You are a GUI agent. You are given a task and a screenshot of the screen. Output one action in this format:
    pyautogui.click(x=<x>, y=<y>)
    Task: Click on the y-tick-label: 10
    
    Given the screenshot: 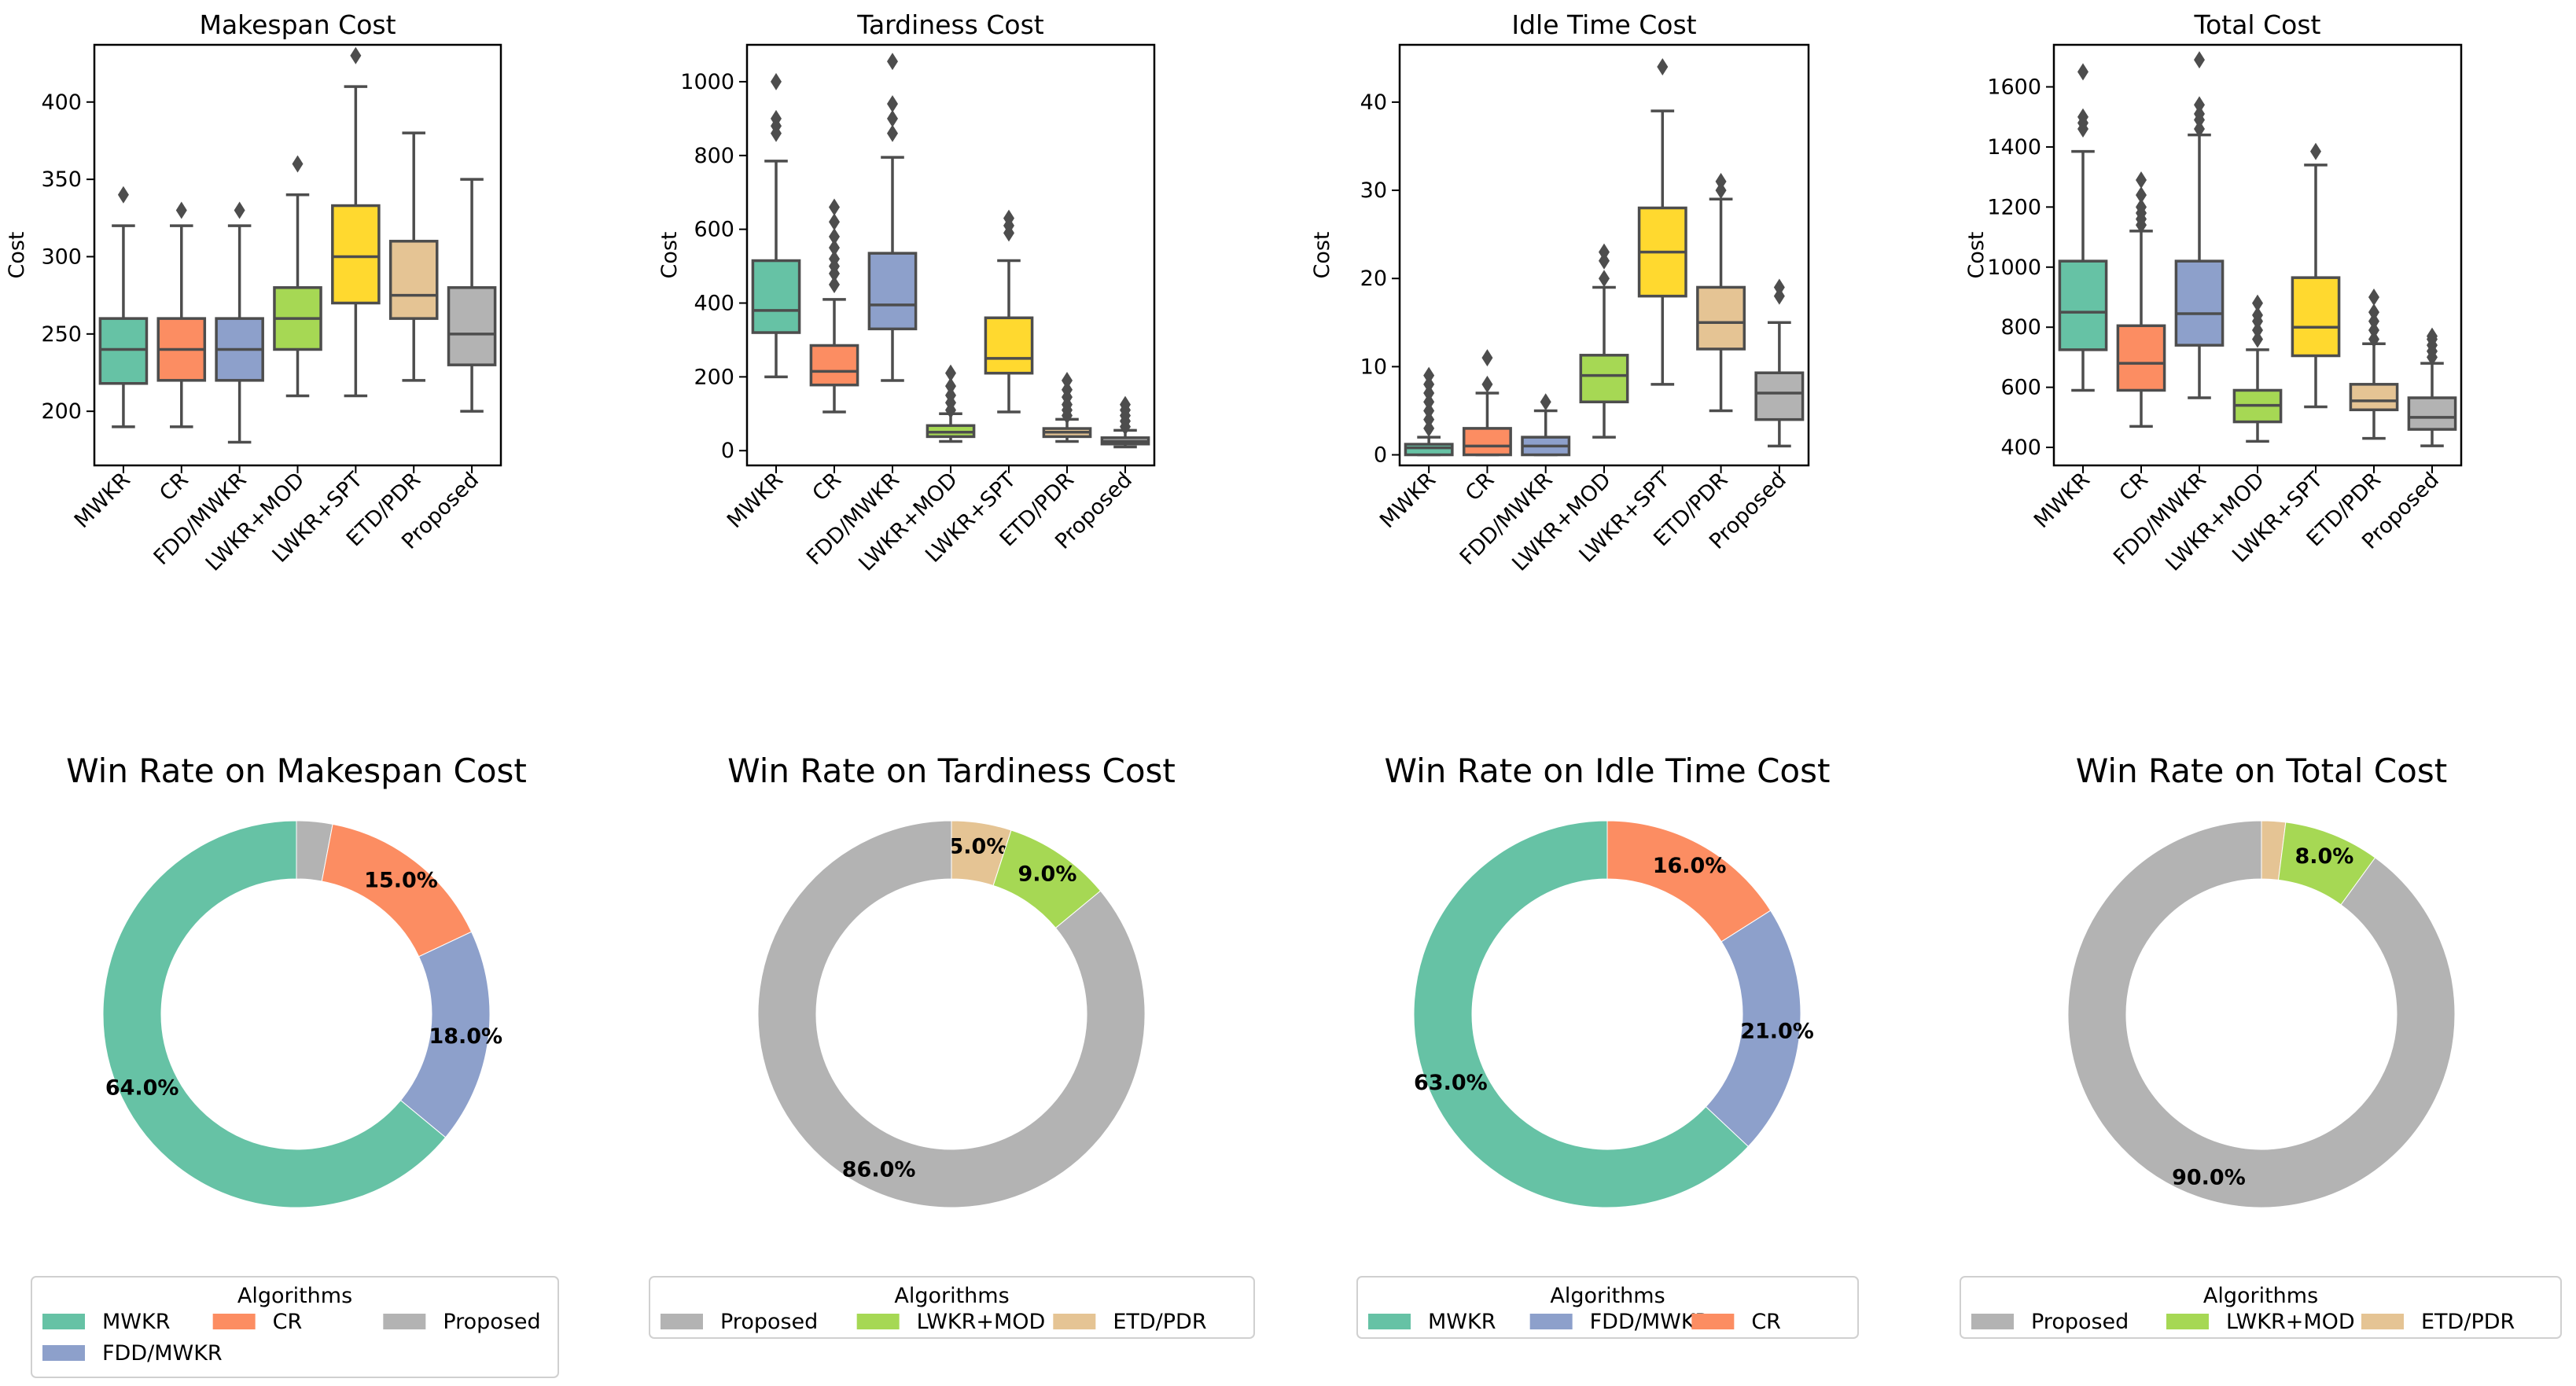 What is the action you would take?
    pyautogui.click(x=1373, y=367)
    